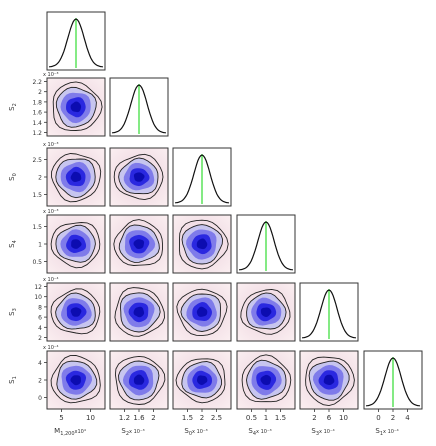  Describe the element at coordinates (37, 102) in the screenshot. I see `y-tick-label-1-4: 1.8` at that location.